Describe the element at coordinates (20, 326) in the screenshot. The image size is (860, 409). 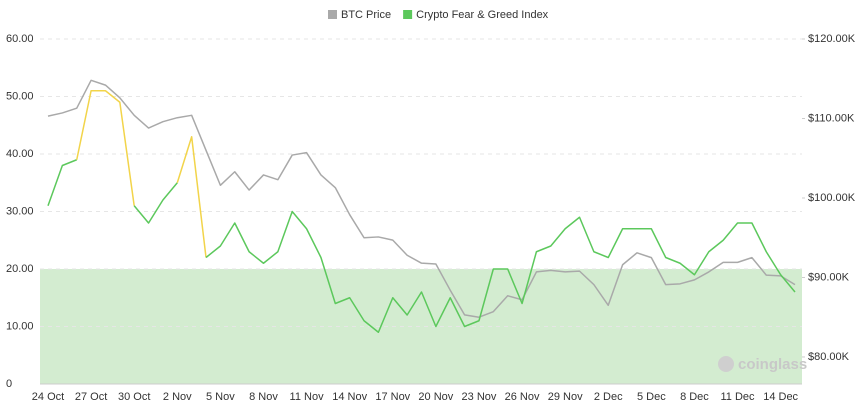
I see `y-tick-label: 10.00` at that location.